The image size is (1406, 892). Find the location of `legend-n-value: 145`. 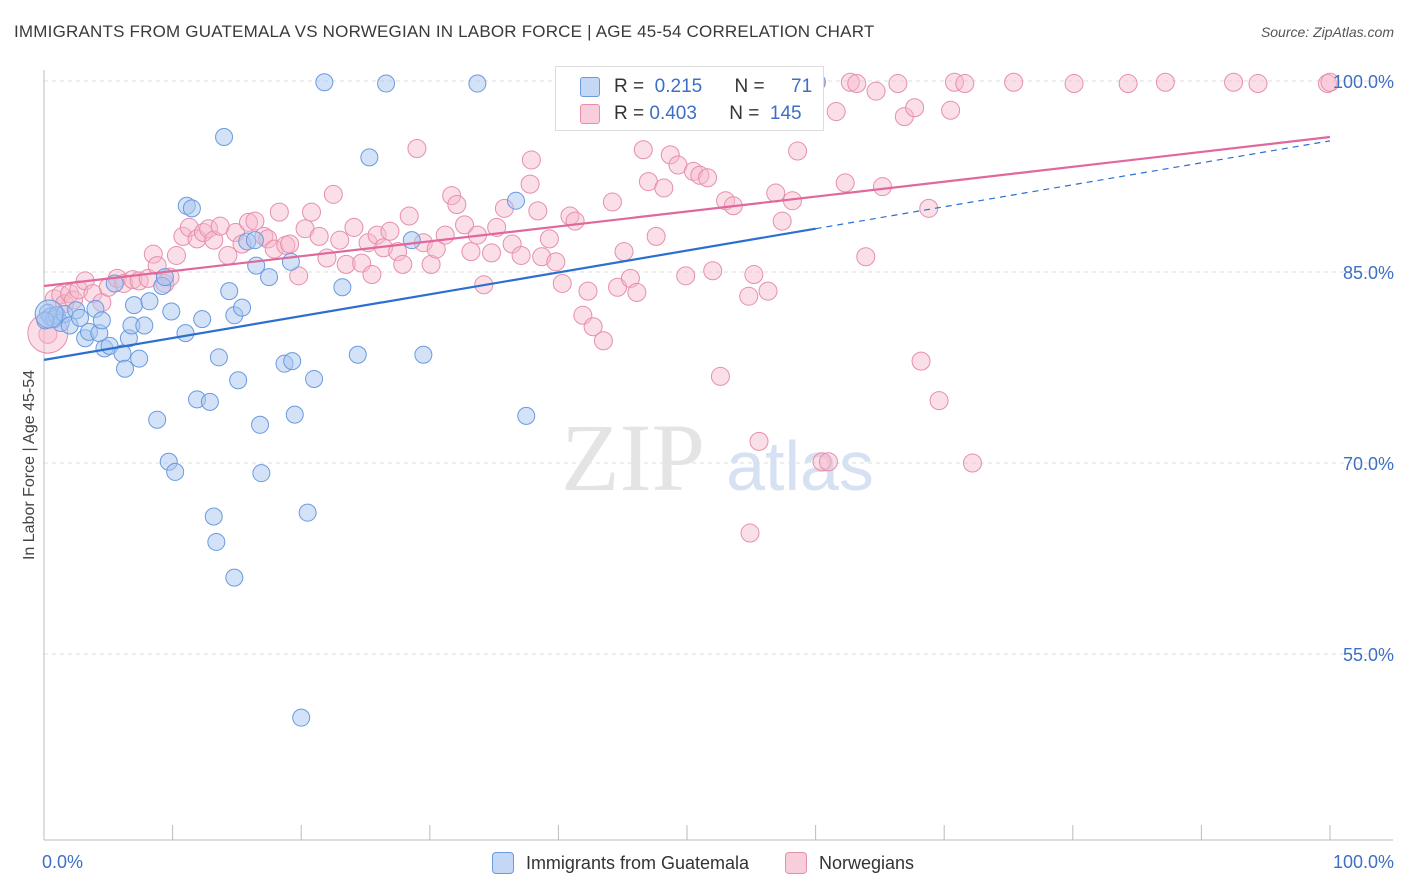

legend-n-value: 145 is located at coordinates (785, 113).